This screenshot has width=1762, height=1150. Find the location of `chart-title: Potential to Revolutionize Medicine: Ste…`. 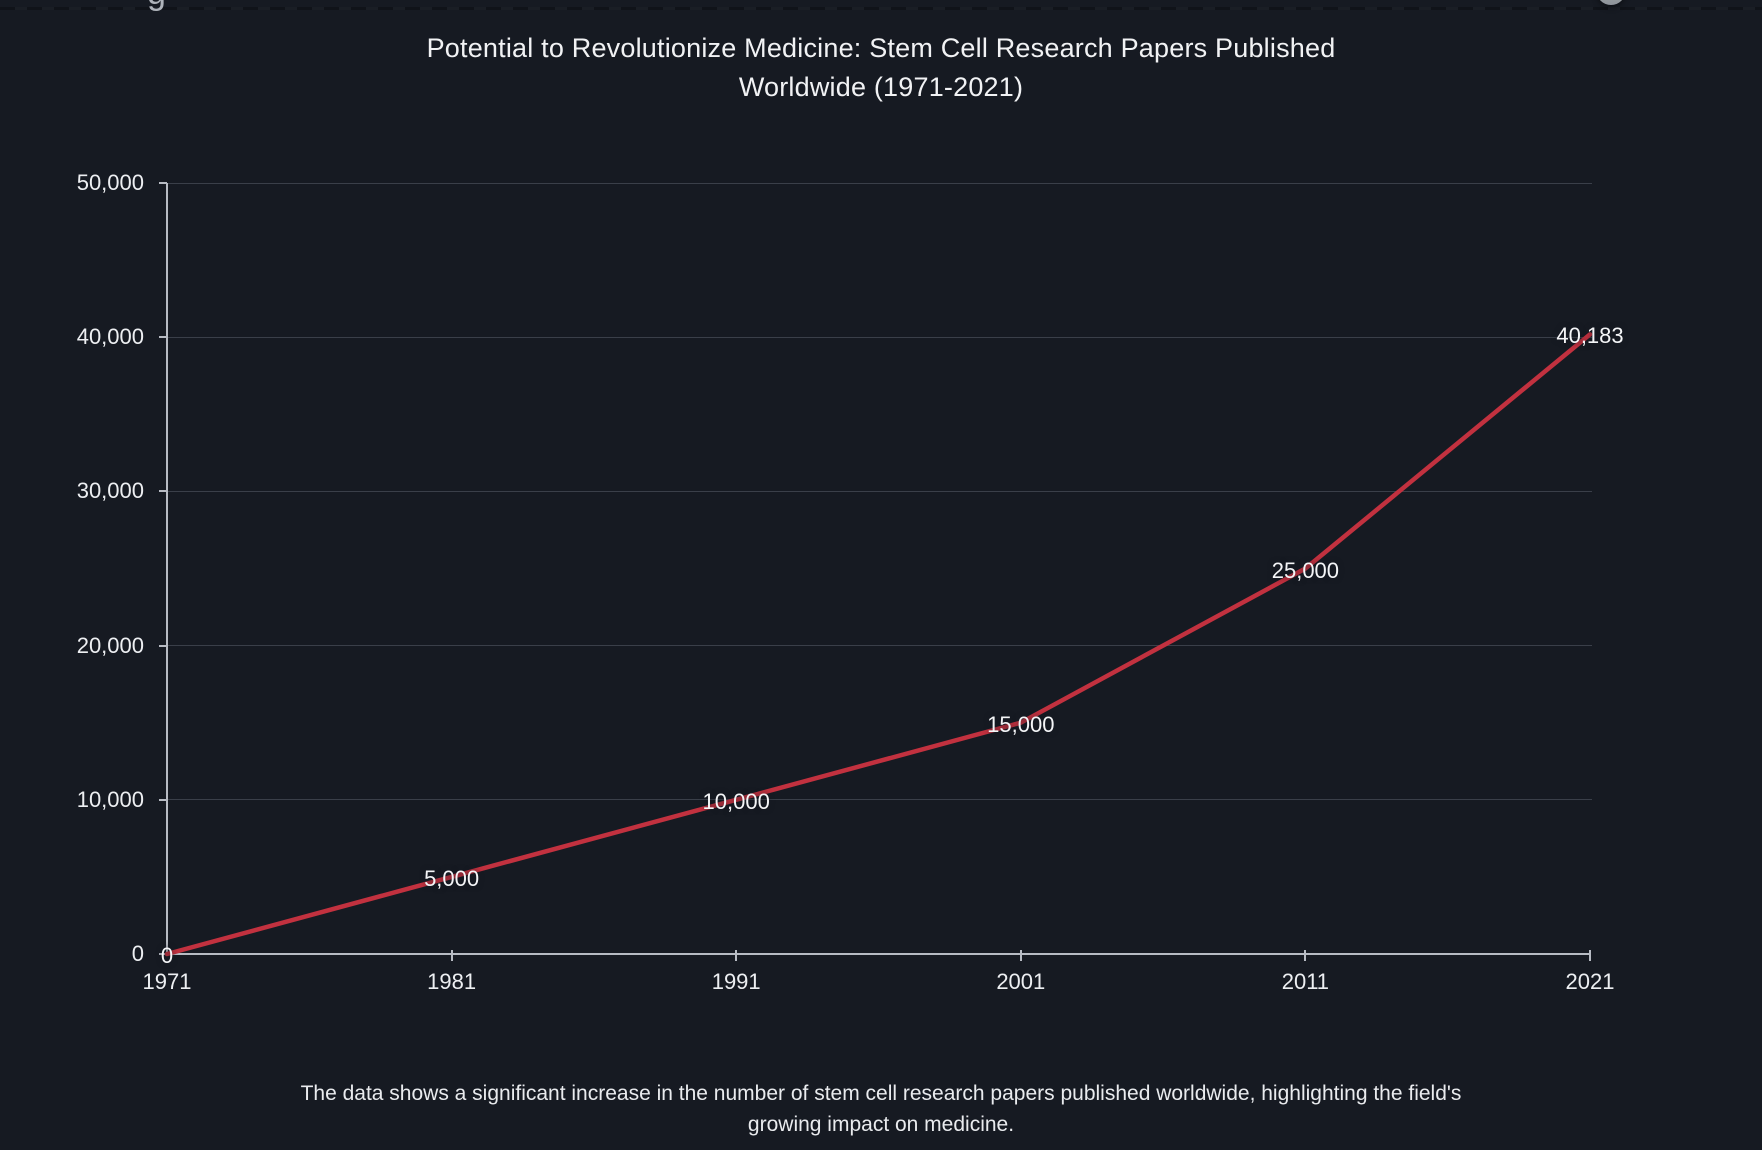

chart-title: Potential to Revolutionize Medicine: Ste… is located at coordinates (881, 68).